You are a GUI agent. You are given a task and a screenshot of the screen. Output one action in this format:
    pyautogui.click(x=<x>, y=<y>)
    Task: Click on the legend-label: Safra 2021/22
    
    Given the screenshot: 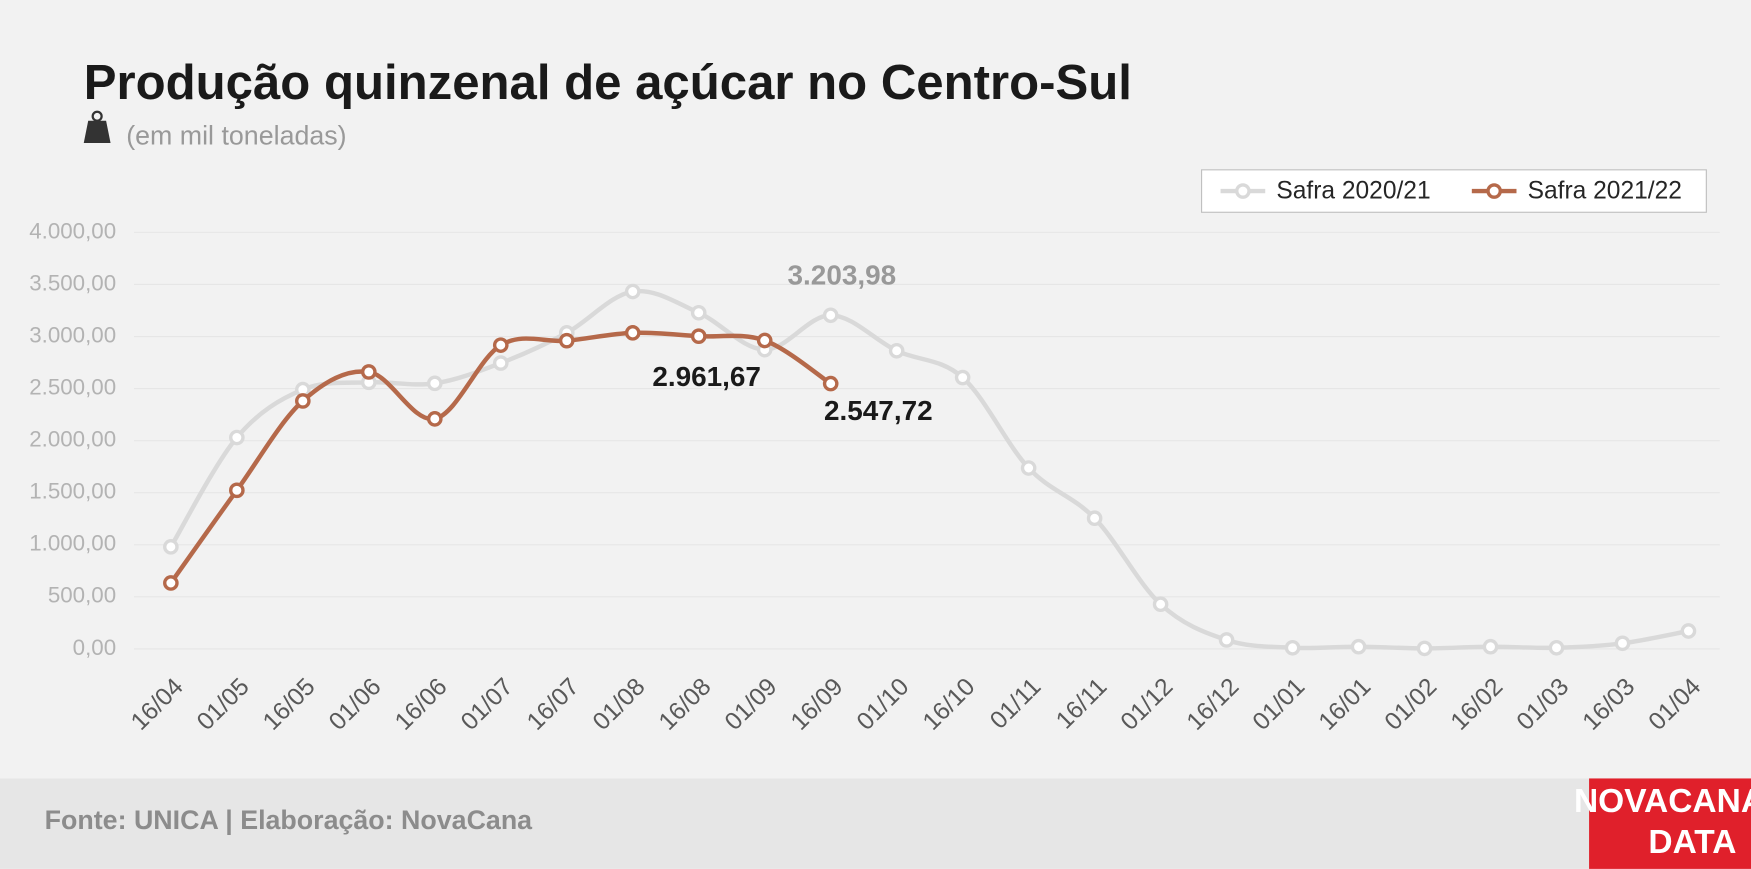 What is the action you would take?
    pyautogui.click(x=1605, y=191)
    